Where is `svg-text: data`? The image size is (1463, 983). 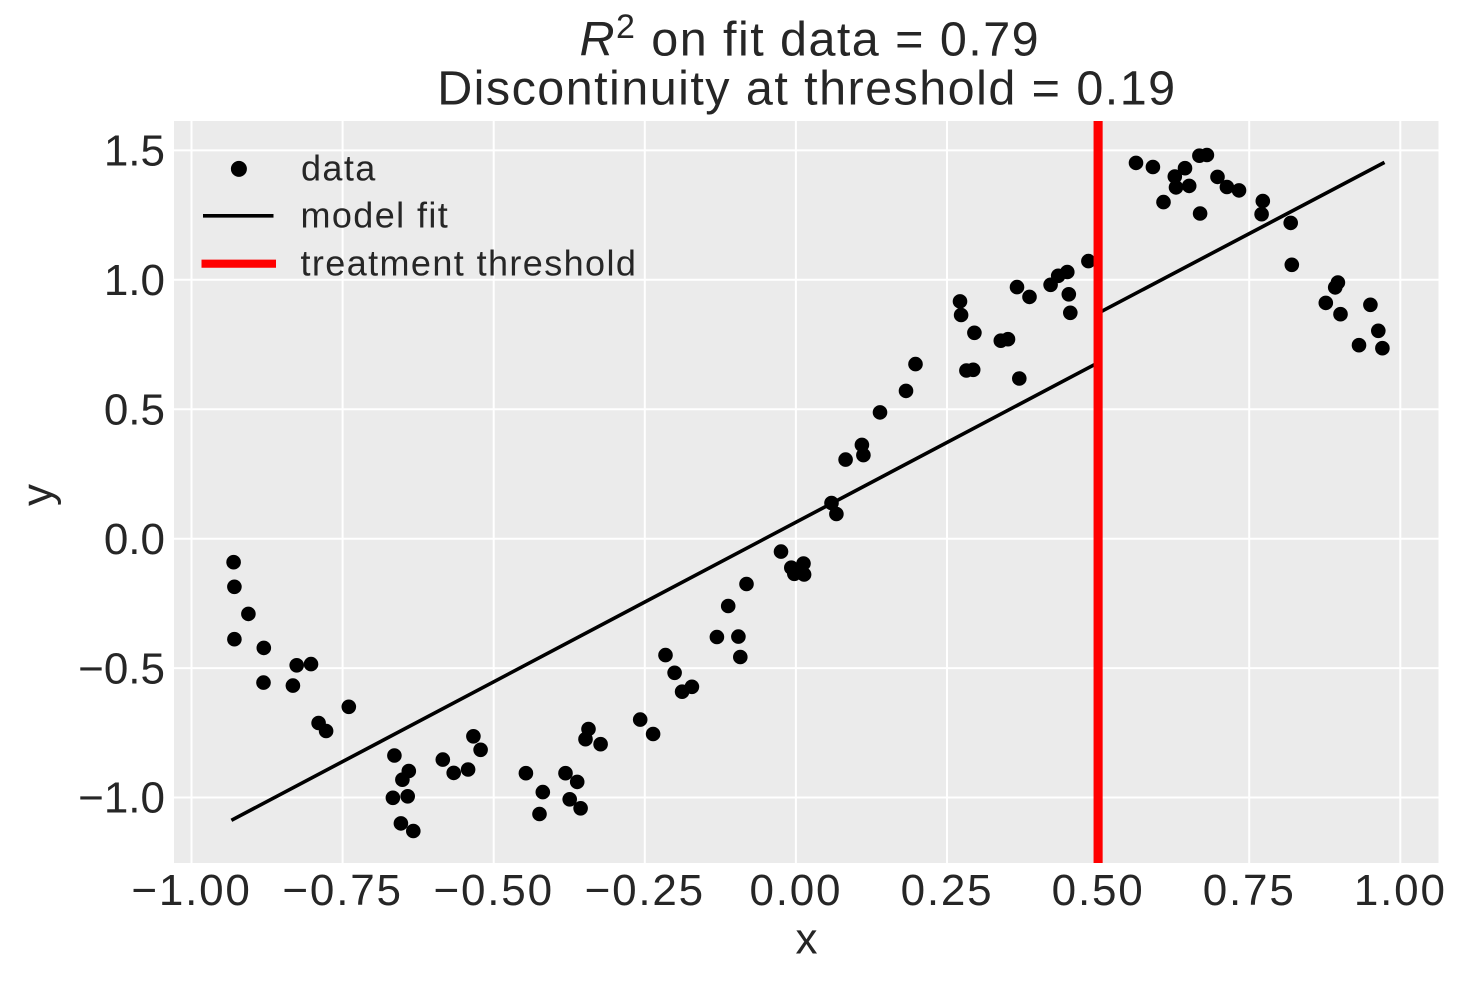 svg-text: data is located at coordinates (339, 167).